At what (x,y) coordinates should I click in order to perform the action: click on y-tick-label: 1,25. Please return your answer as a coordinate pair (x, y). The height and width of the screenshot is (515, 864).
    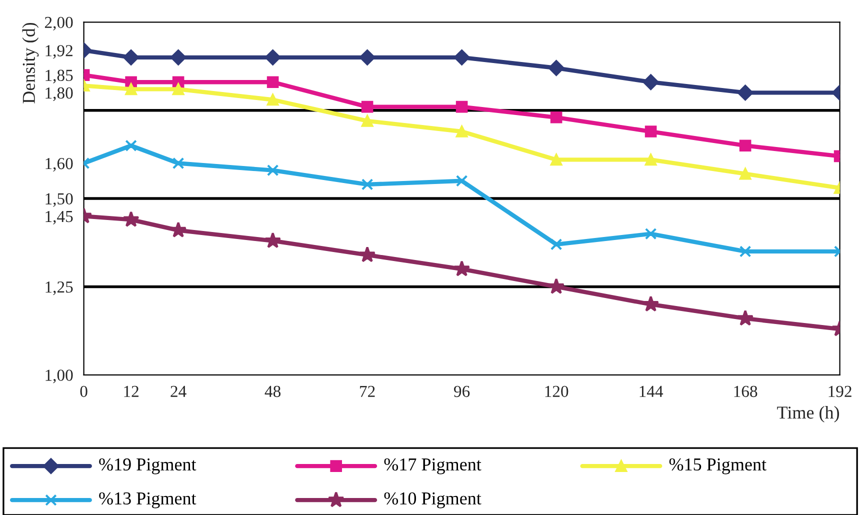
    Looking at the image, I should click on (59, 288).